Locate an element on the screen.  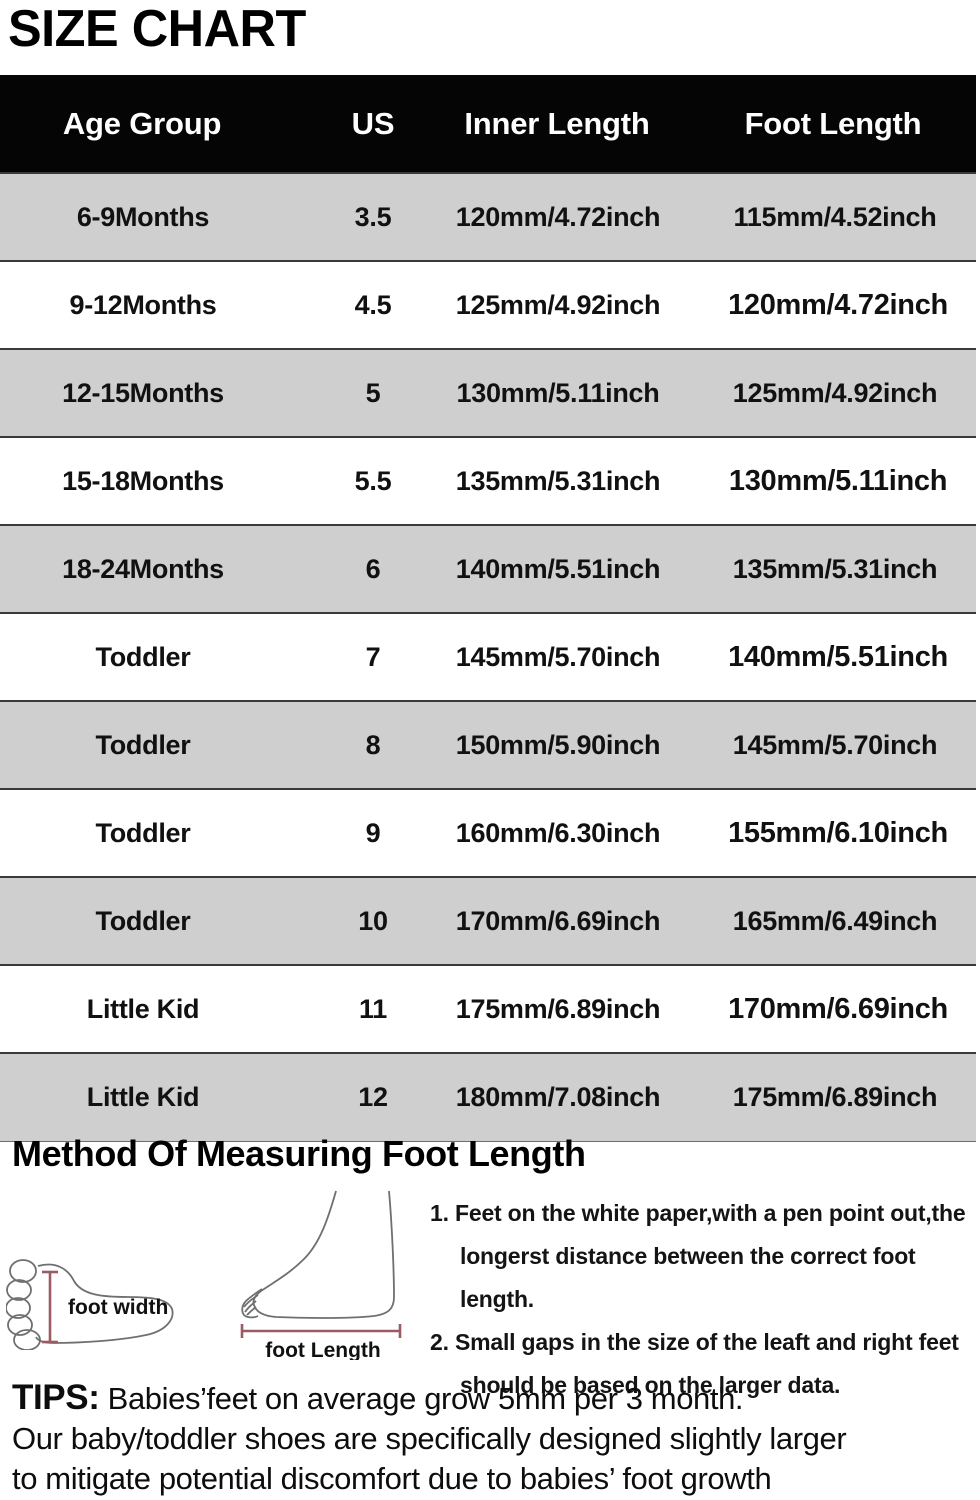
foot-width-arrow is located at coordinates (50, 1307).